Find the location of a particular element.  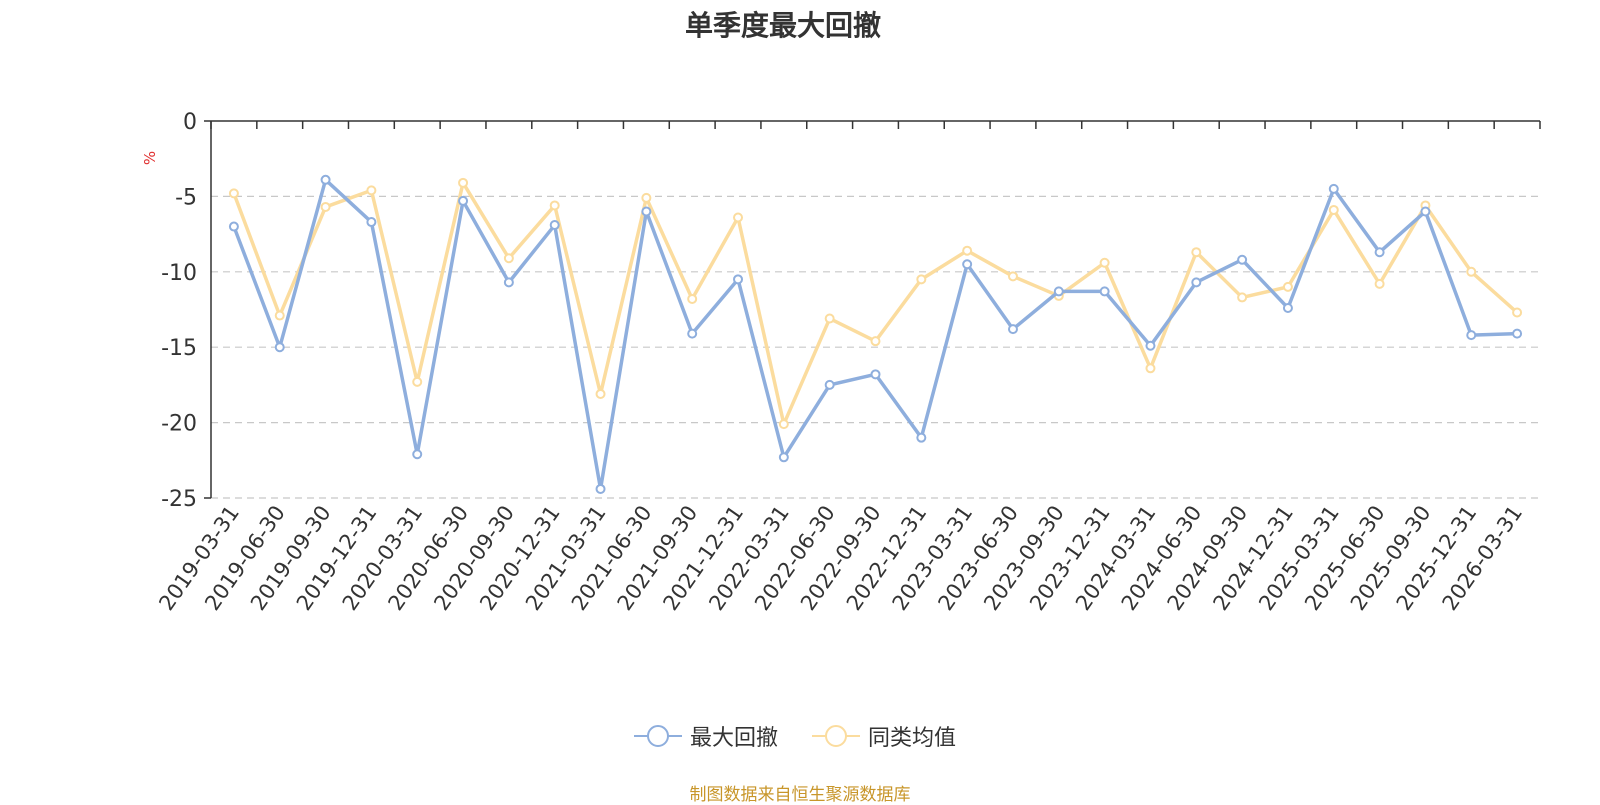

legend-item-peer-average: 同类均值 is located at coordinates (884, 736).